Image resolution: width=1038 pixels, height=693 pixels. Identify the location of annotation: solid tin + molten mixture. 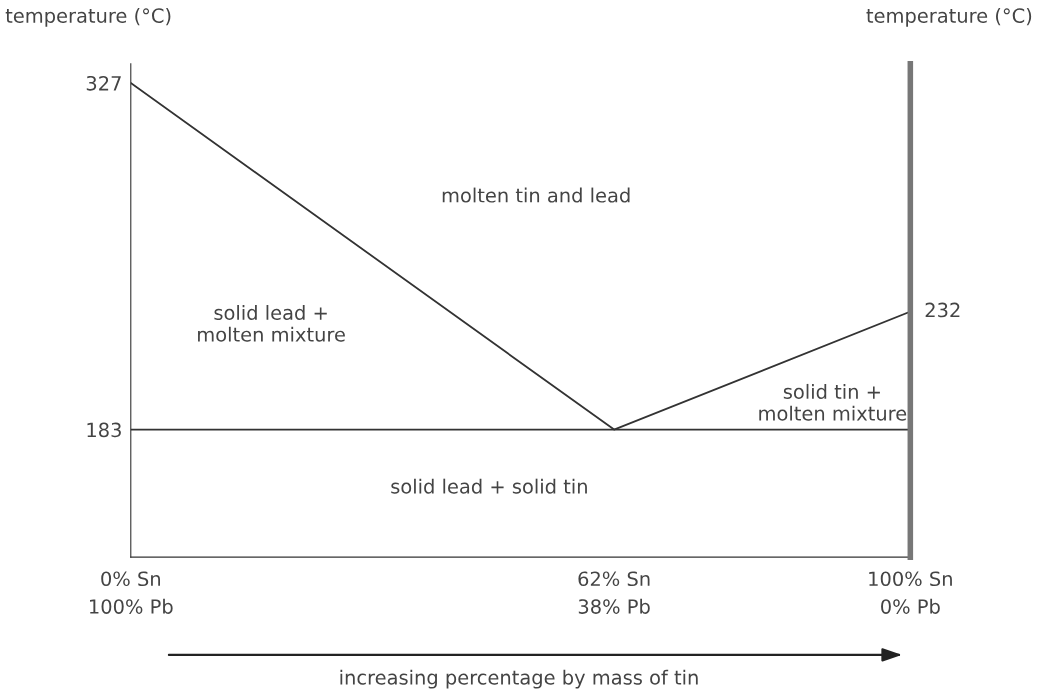
(833, 402).